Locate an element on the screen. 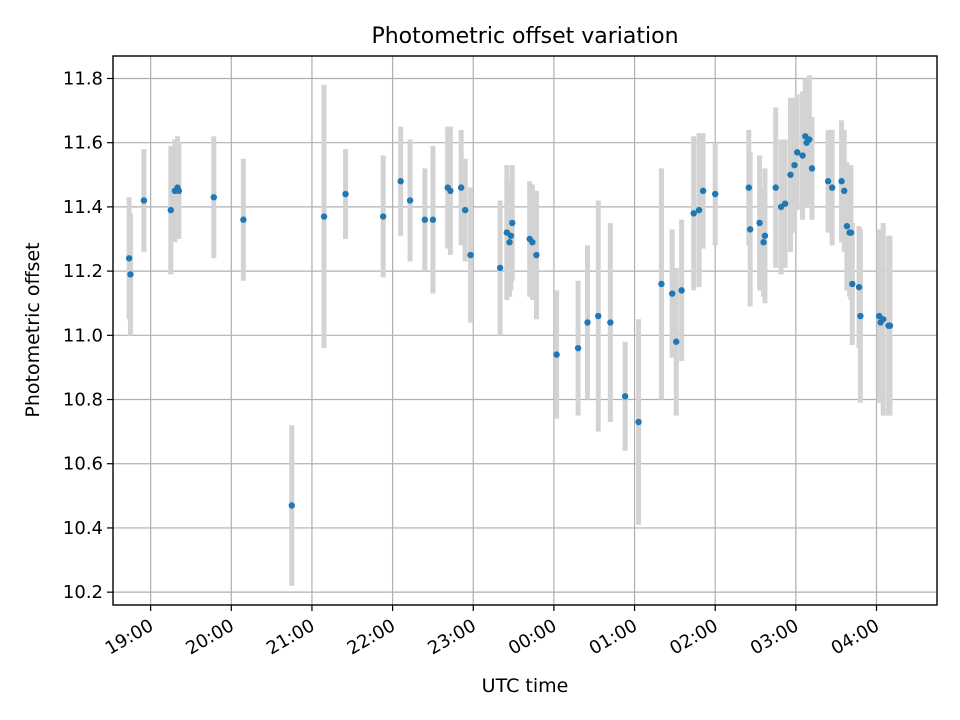  x-tick-label: 20:00 is located at coordinates (209, 637).